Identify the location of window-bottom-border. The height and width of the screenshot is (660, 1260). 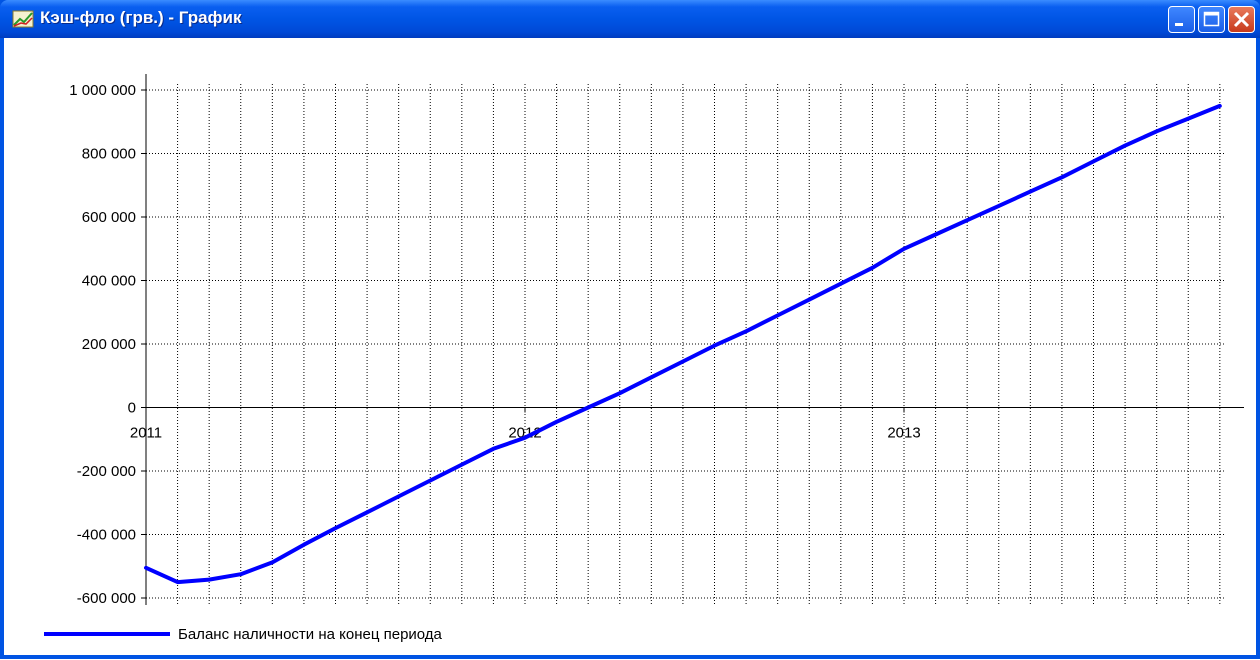
(630, 657).